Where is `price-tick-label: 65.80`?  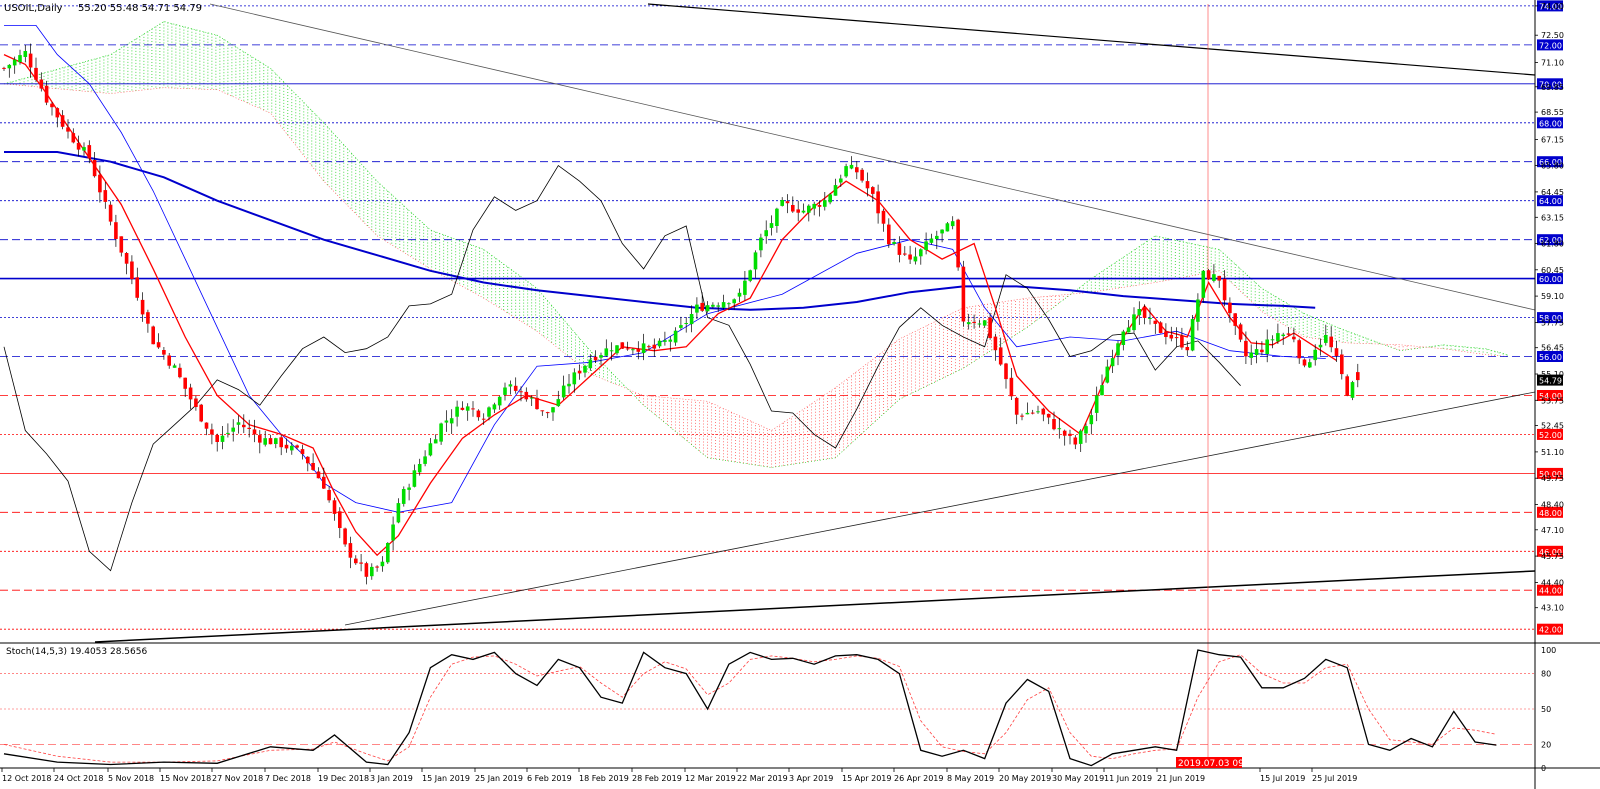
price-tick-label: 65.80 is located at coordinates (1552, 166).